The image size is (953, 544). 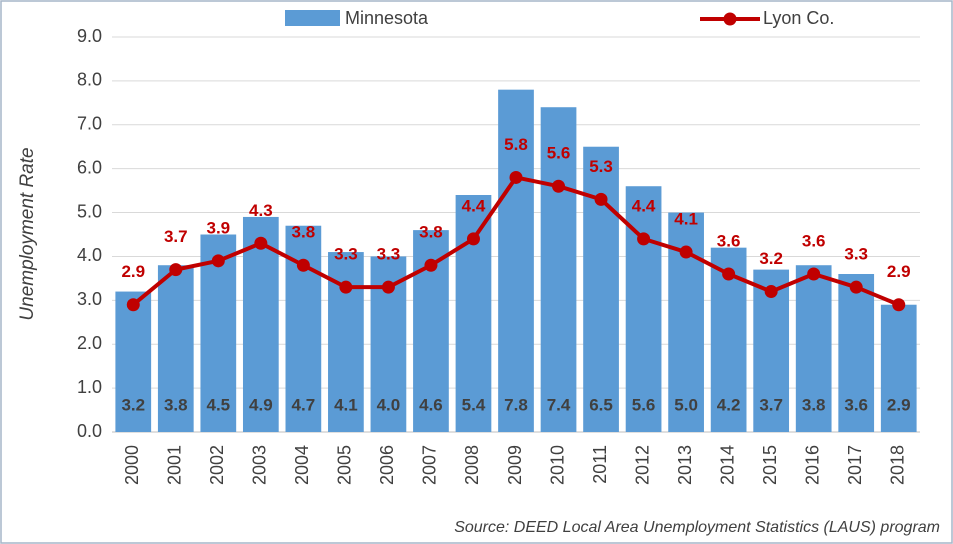 What do you see at coordinates (642, 465) in the screenshot?
I see `x-tick-label: 2012` at bounding box center [642, 465].